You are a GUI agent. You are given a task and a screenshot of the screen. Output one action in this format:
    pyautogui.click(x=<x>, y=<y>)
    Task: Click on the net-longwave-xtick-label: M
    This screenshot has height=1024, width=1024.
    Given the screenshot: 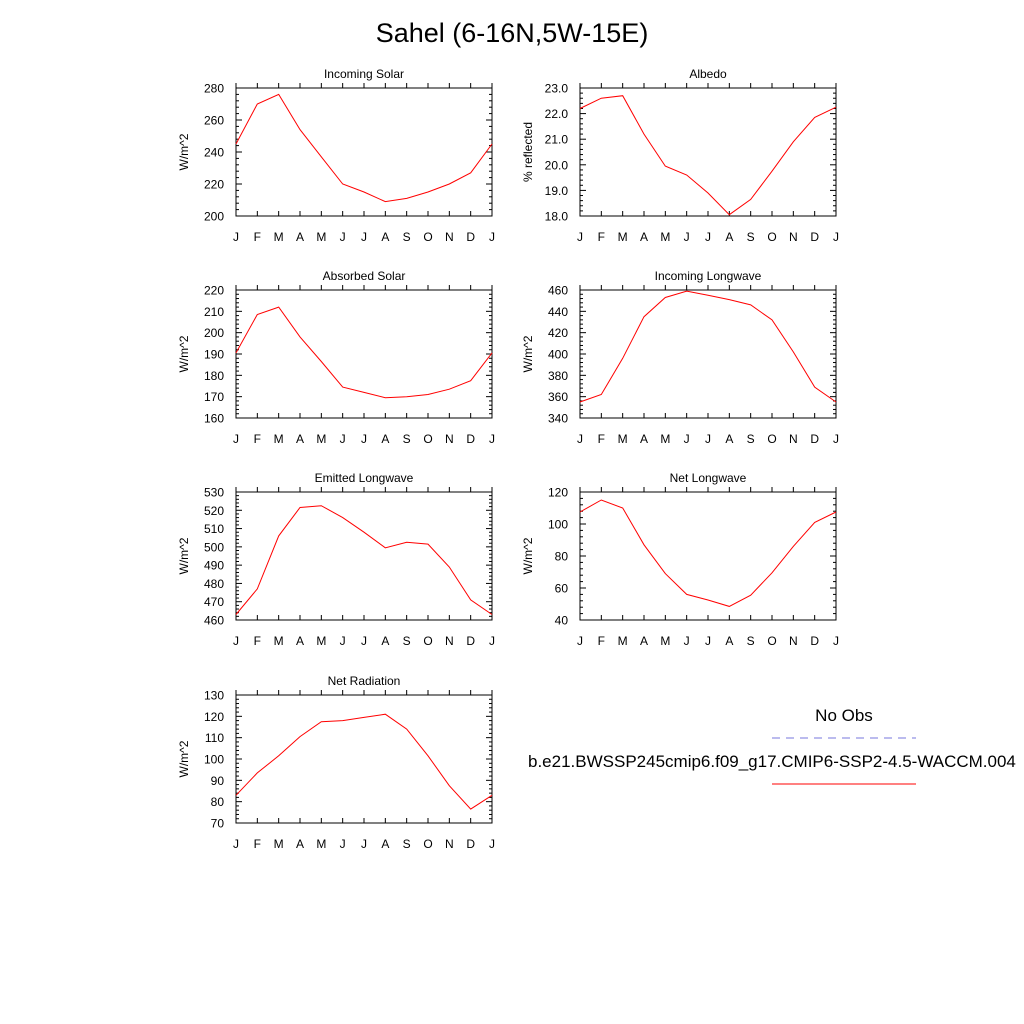 What is the action you would take?
    pyautogui.click(x=665, y=641)
    